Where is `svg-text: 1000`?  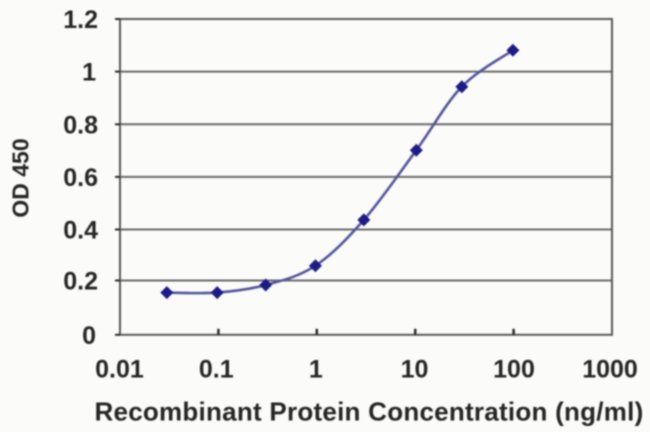
svg-text: 1000 is located at coordinates (610, 370).